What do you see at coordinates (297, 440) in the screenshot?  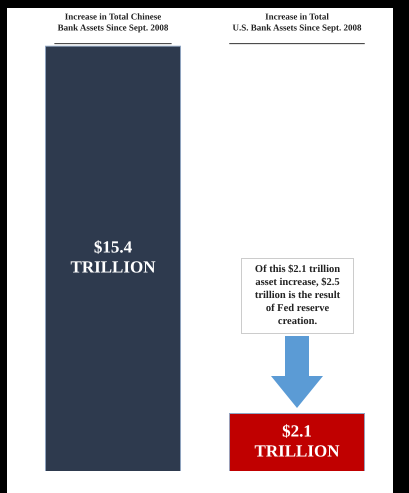 I see `data-label: $2.1 TRILLION` at bounding box center [297, 440].